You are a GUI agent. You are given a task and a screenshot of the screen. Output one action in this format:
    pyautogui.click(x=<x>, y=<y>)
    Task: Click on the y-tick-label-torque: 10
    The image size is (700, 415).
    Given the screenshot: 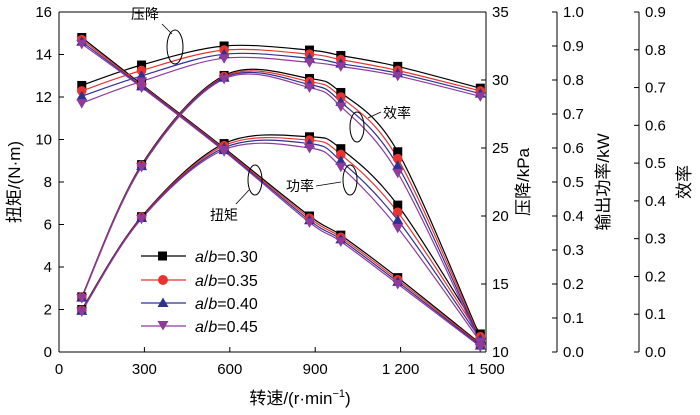 What is the action you would take?
    pyautogui.click(x=43, y=140)
    